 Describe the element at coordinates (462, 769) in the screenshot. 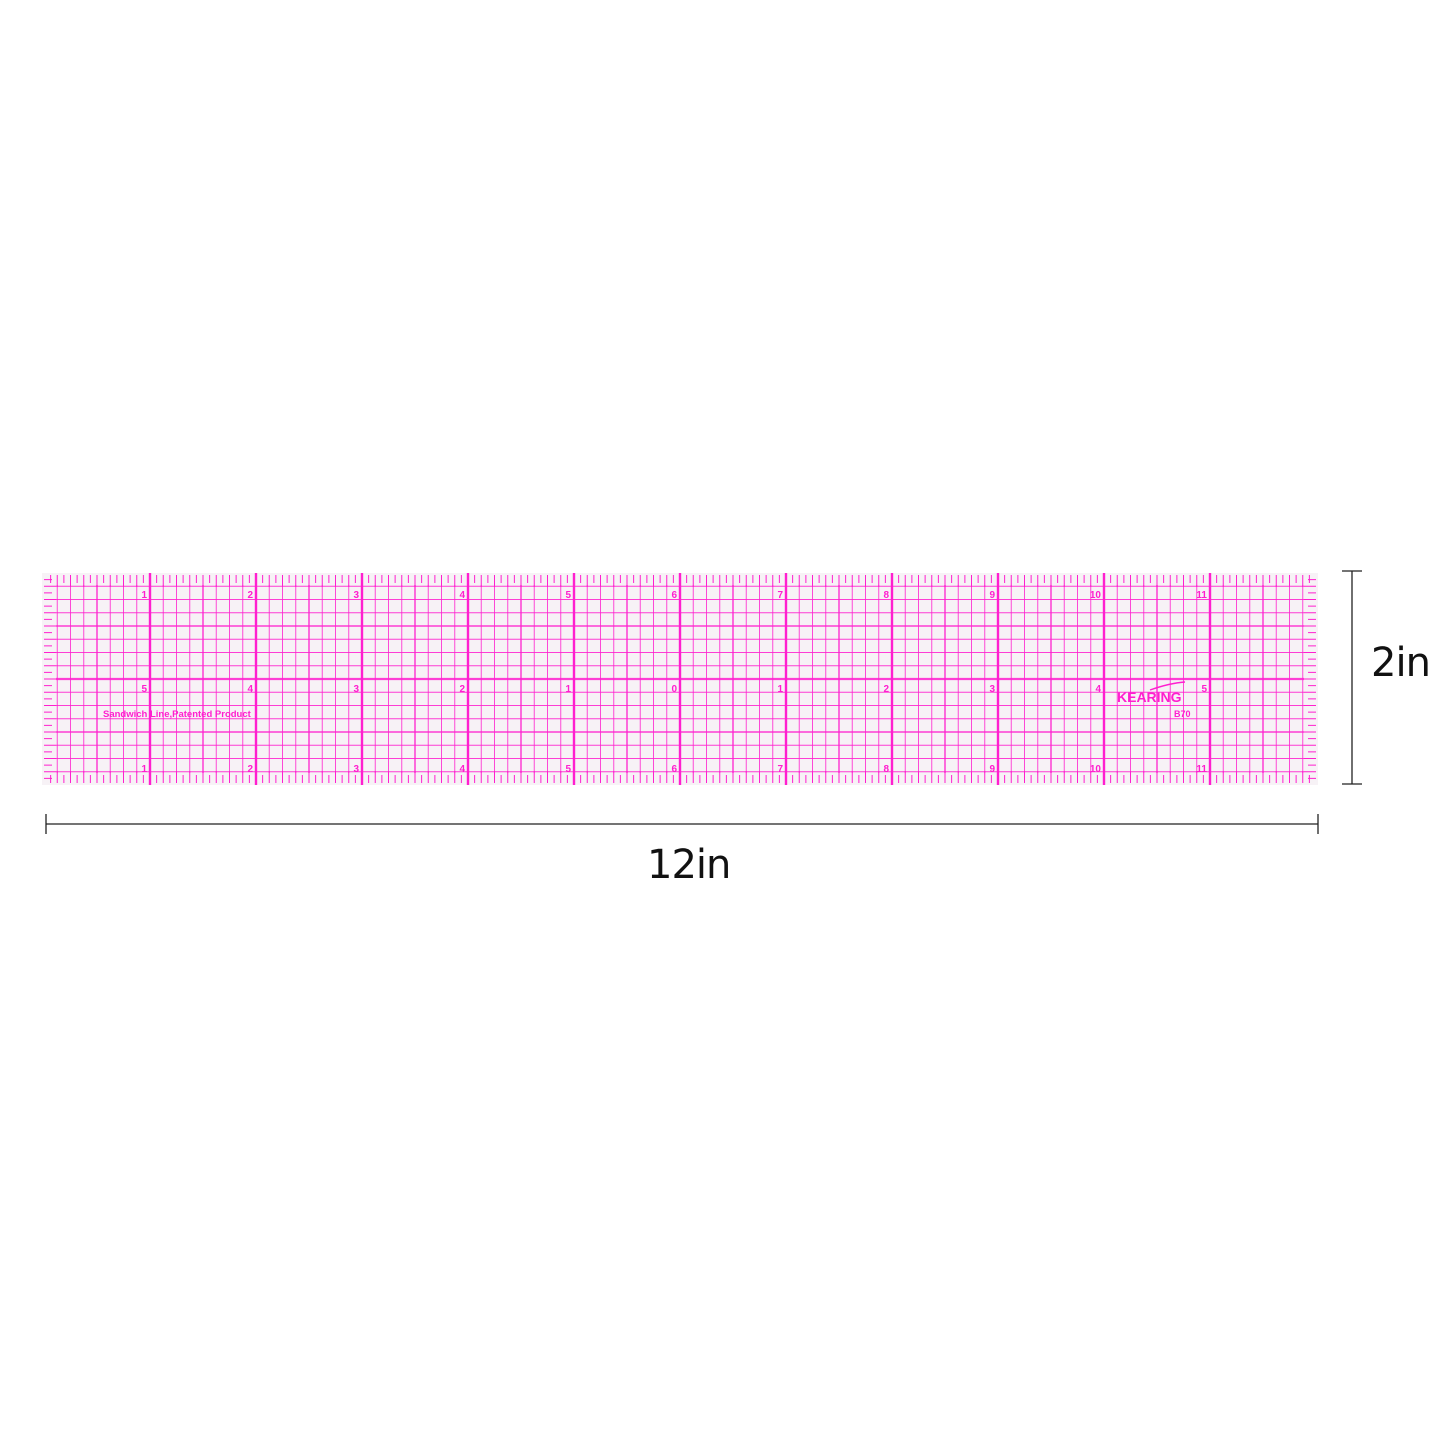

I see `ruler-number-bottom: 4` at that location.